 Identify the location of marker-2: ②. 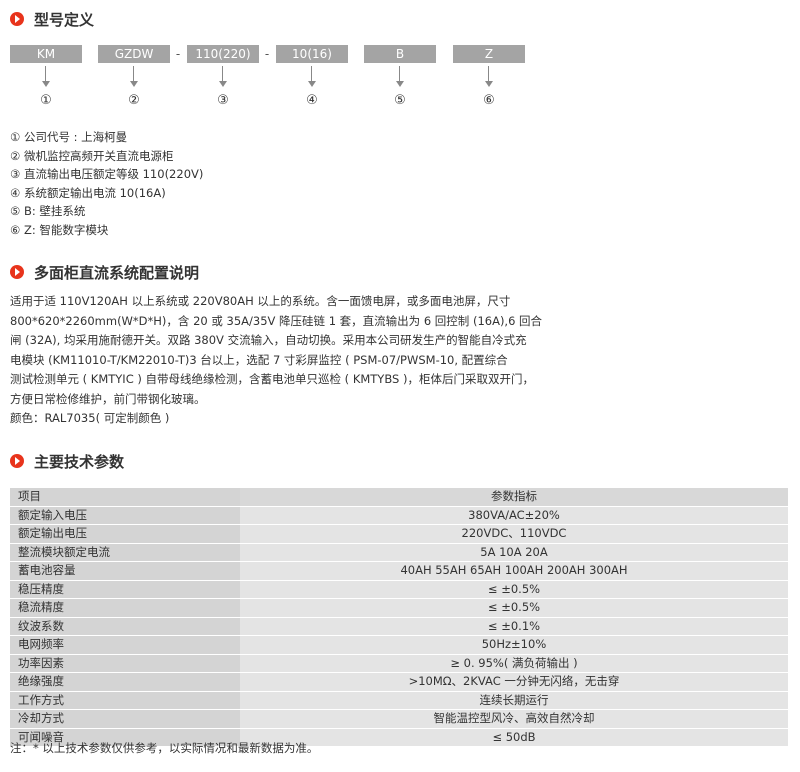
(134, 100).